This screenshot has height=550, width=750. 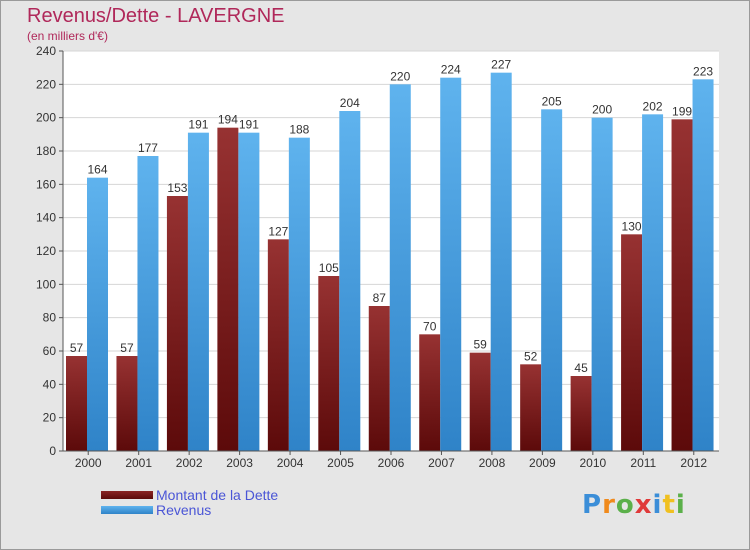 I want to click on legend-item-revenue: Revenus, so click(x=189, y=509).